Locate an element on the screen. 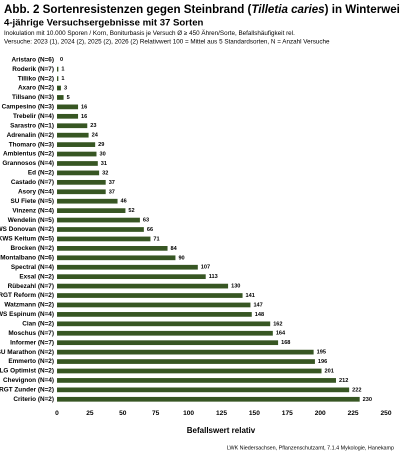  value-label: 90 is located at coordinates (181, 258).